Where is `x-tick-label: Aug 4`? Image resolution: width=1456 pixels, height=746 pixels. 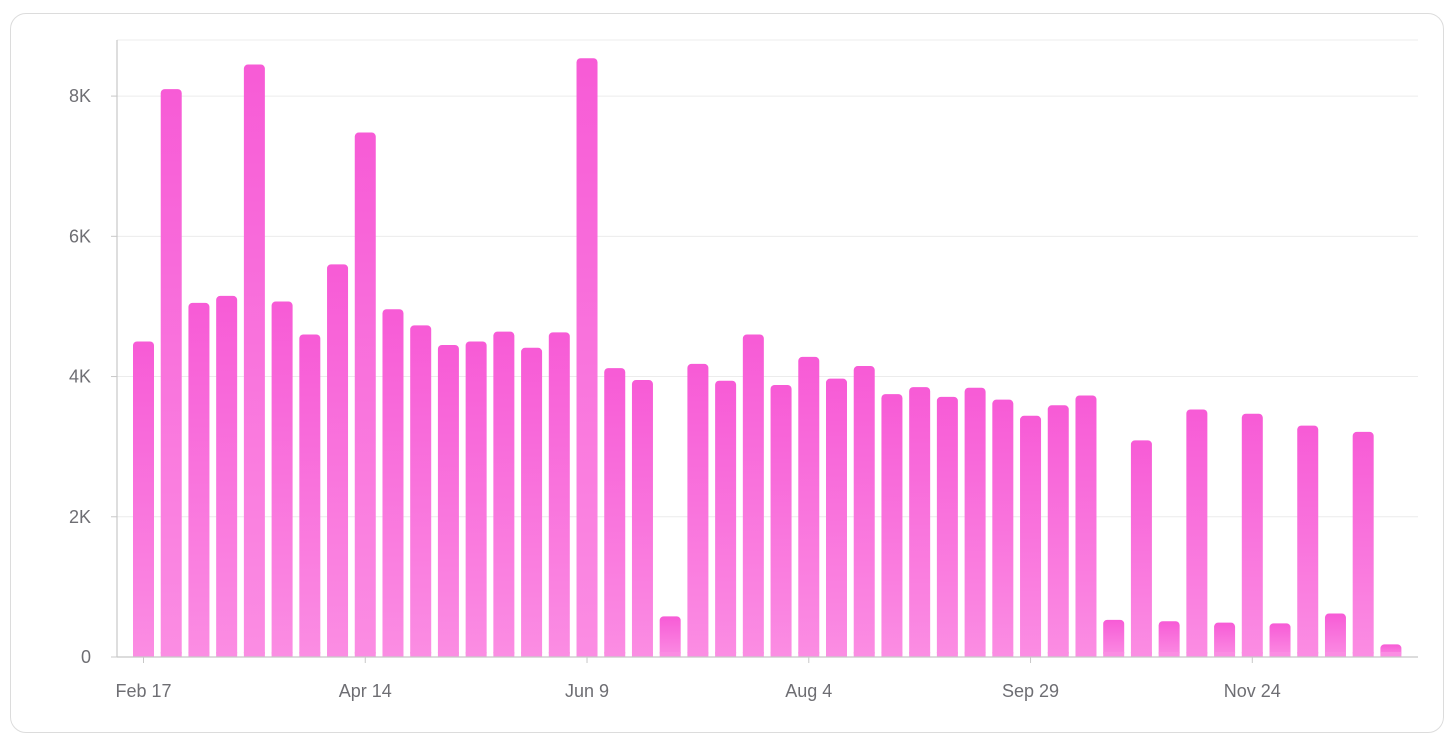
x-tick-label: Aug 4 is located at coordinates (808, 691).